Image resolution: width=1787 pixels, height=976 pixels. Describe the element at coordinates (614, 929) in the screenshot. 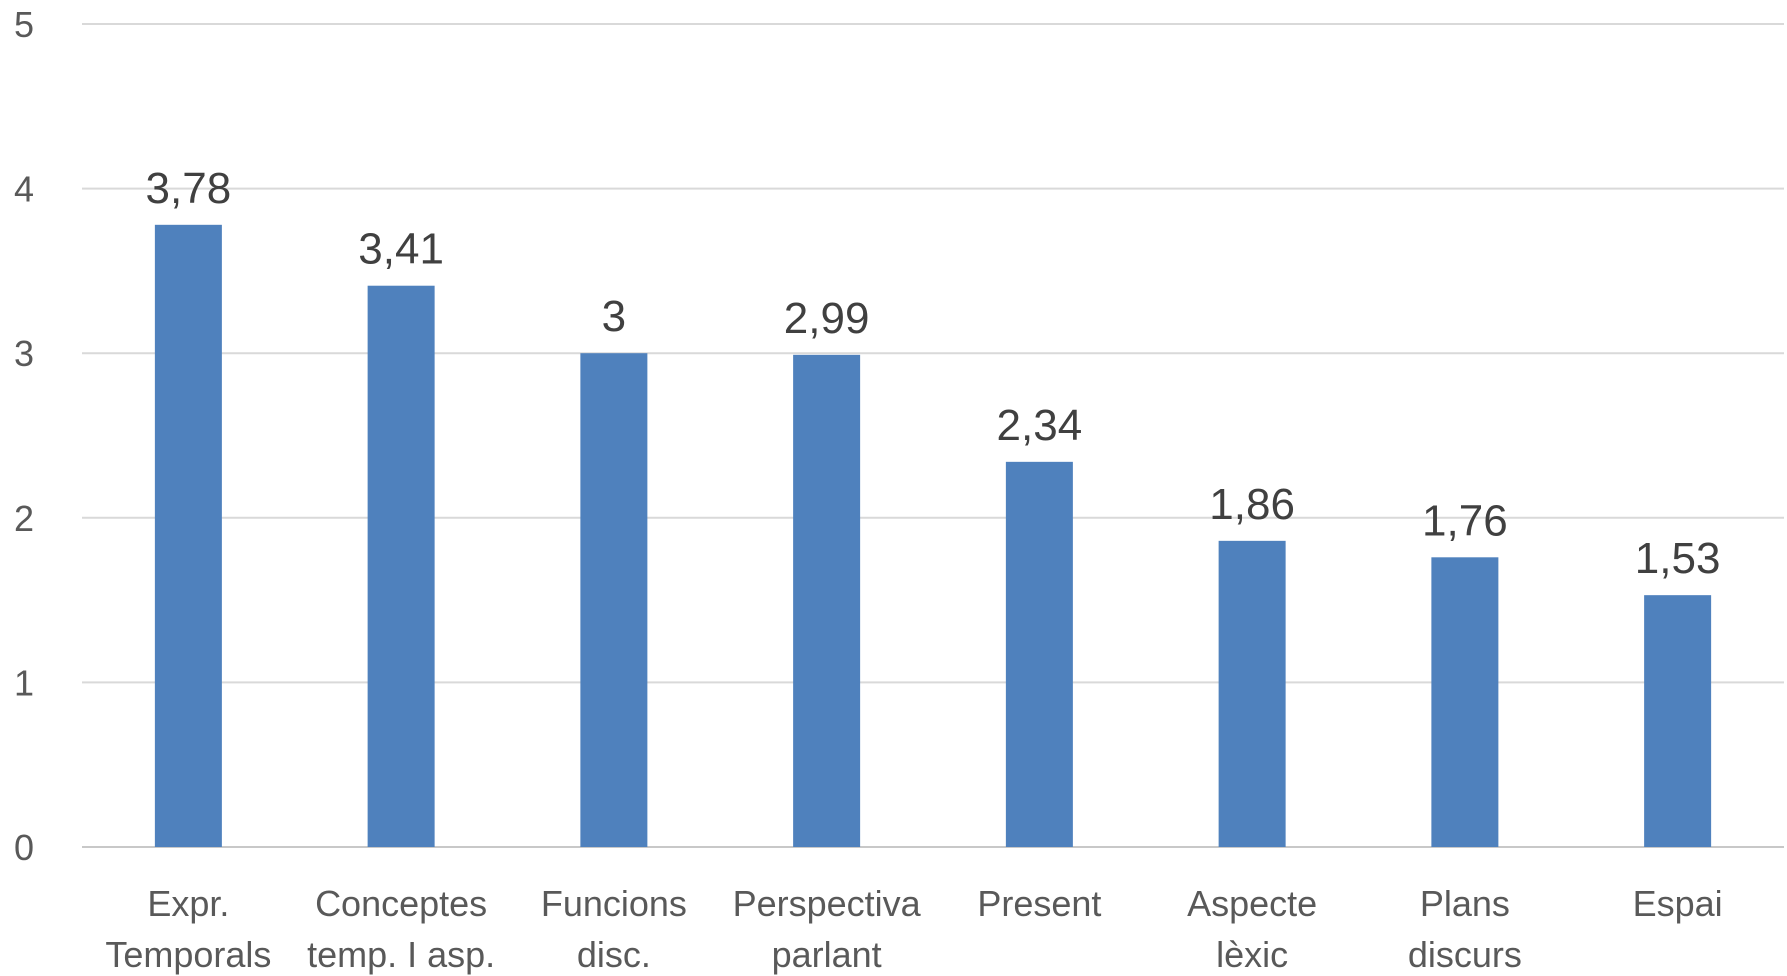

I see `x-tick-label: Funcions disc.` at that location.